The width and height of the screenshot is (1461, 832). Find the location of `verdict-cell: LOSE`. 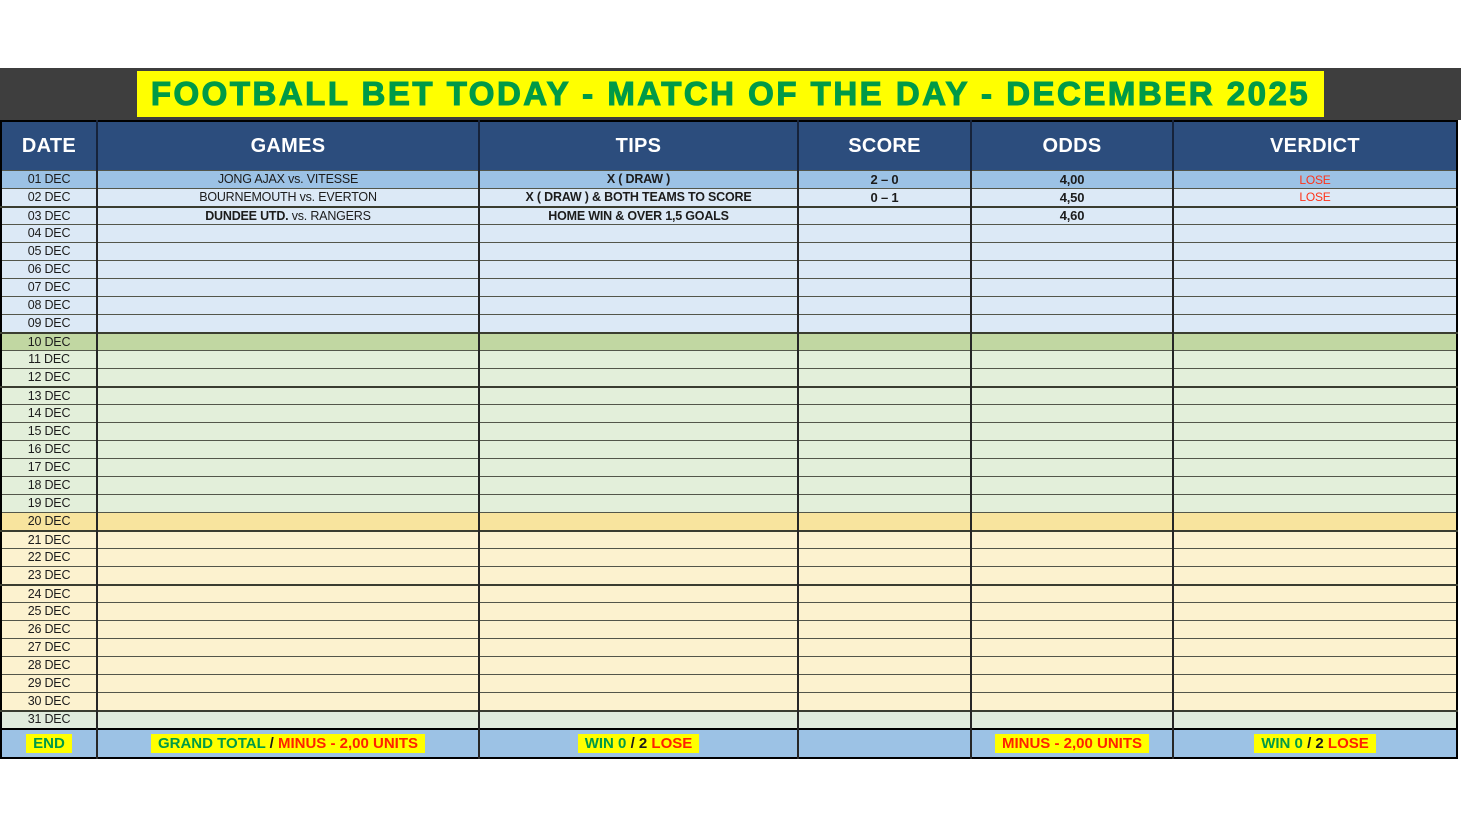

verdict-cell: LOSE is located at coordinates (1314, 179).